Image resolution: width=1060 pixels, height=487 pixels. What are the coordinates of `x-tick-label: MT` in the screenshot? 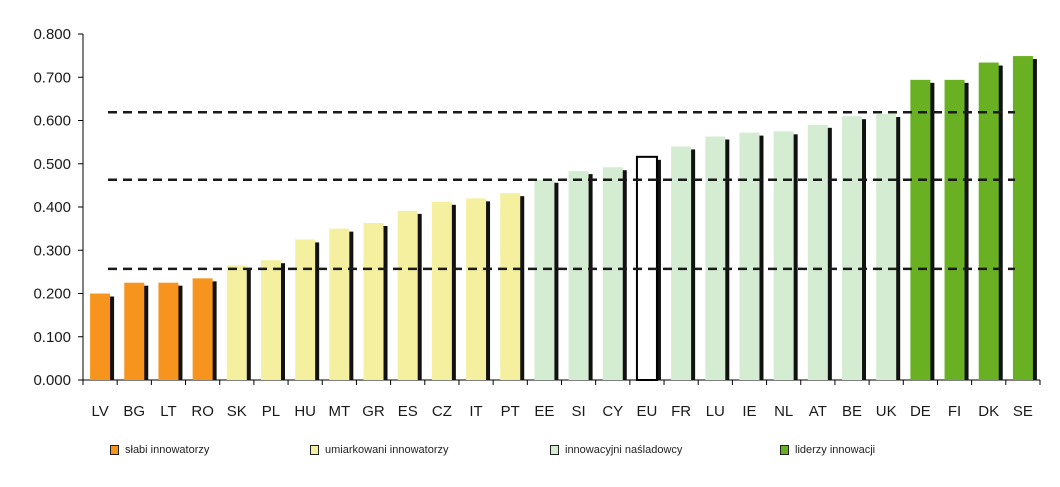 It's located at (340, 411).